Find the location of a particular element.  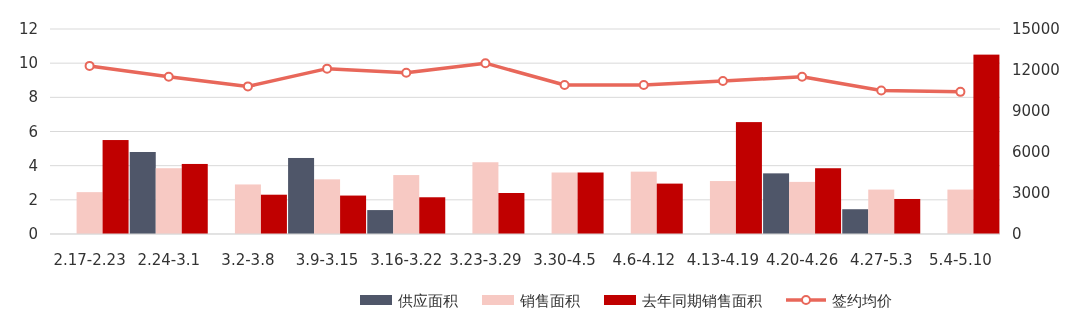

x-tick-label: 3.30-4.5 is located at coordinates (564, 260).